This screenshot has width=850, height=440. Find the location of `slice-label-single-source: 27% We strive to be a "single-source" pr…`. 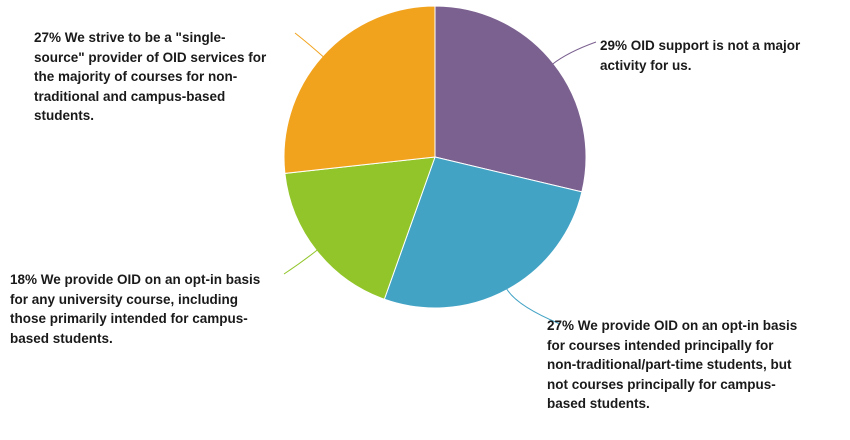

slice-label-single-source: 27% We strive to be a "single-source" pr… is located at coordinates (150, 76).